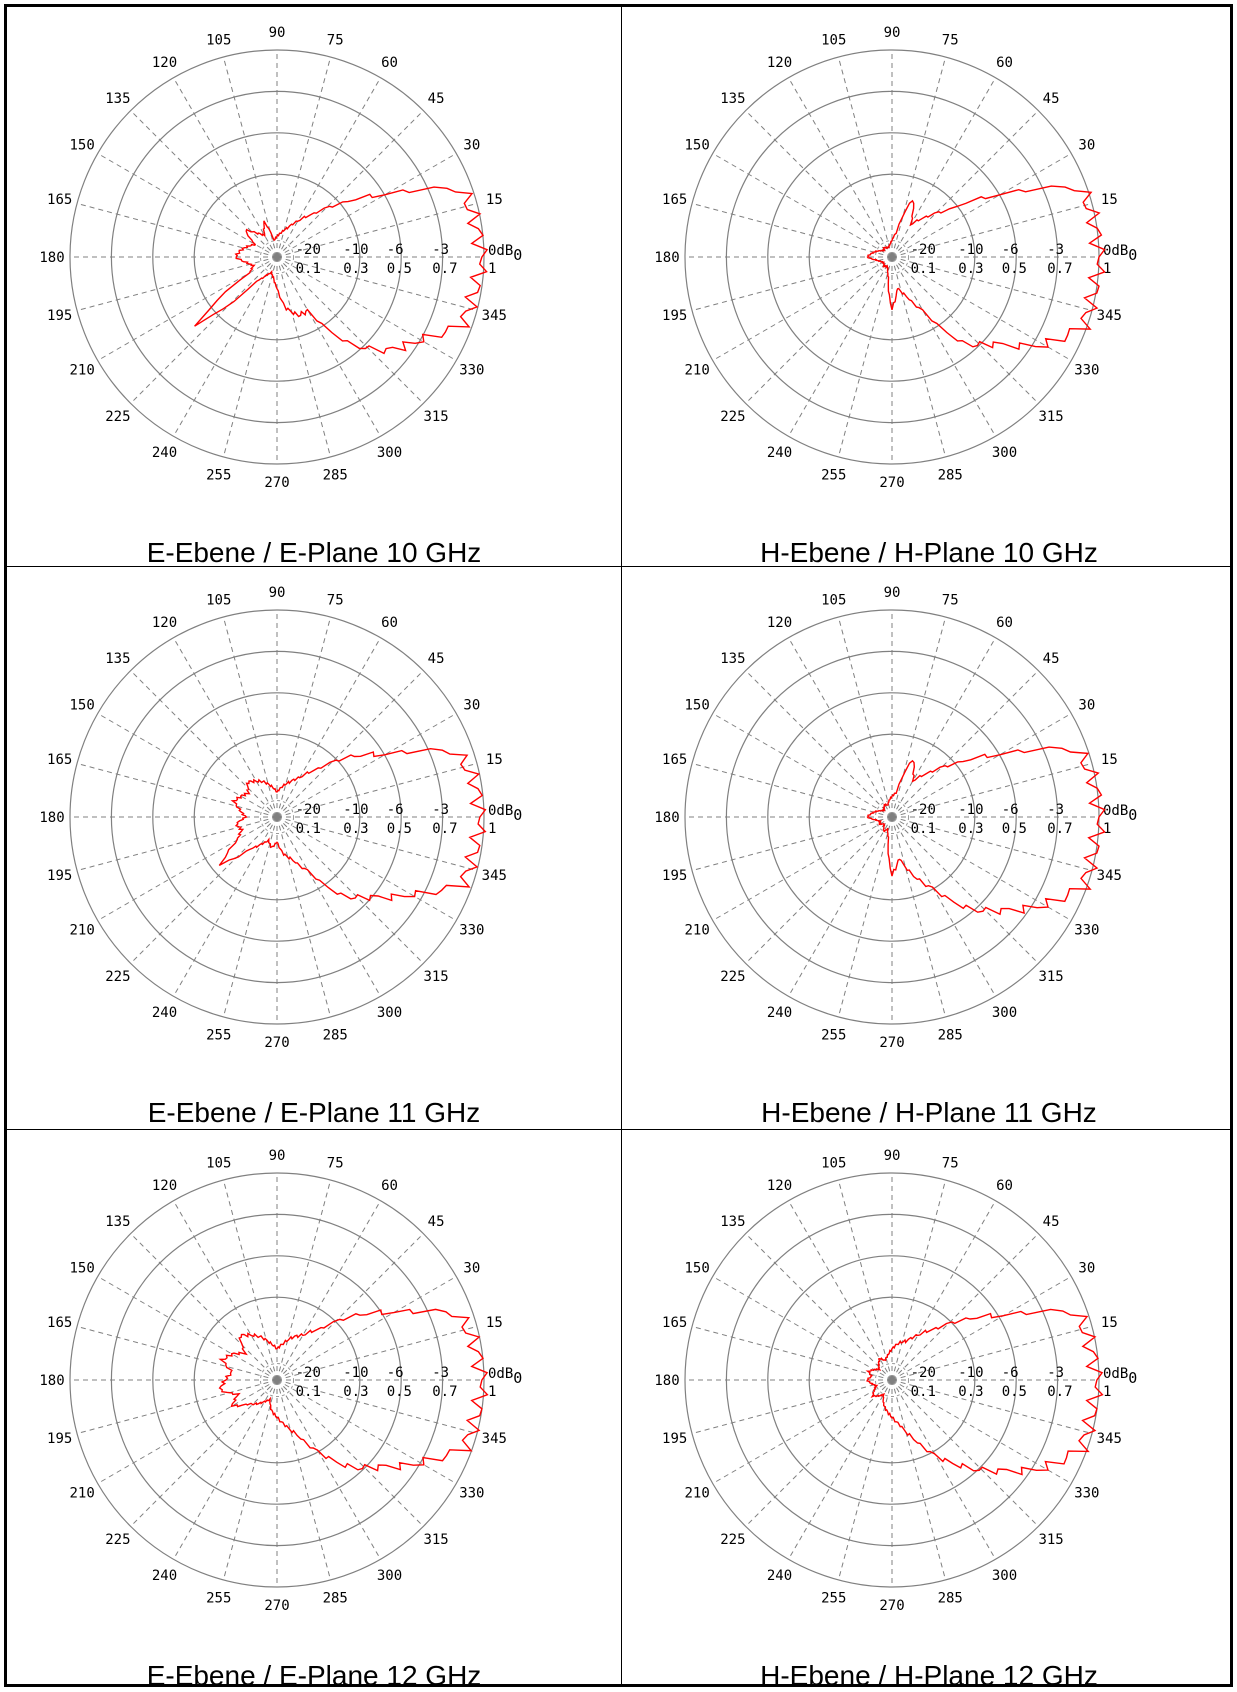 This screenshot has width=1237, height=1692. Describe the element at coordinates (674, 316) in the screenshot. I see `angle-label: 195` at that location.